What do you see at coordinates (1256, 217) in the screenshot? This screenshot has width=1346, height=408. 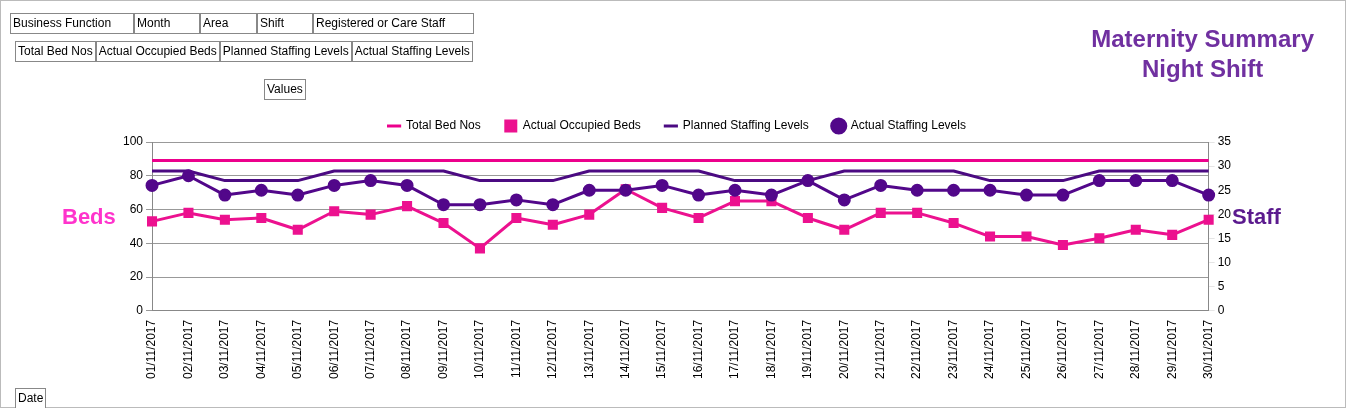 I see `y2-axis-title: Staff` at bounding box center [1256, 217].